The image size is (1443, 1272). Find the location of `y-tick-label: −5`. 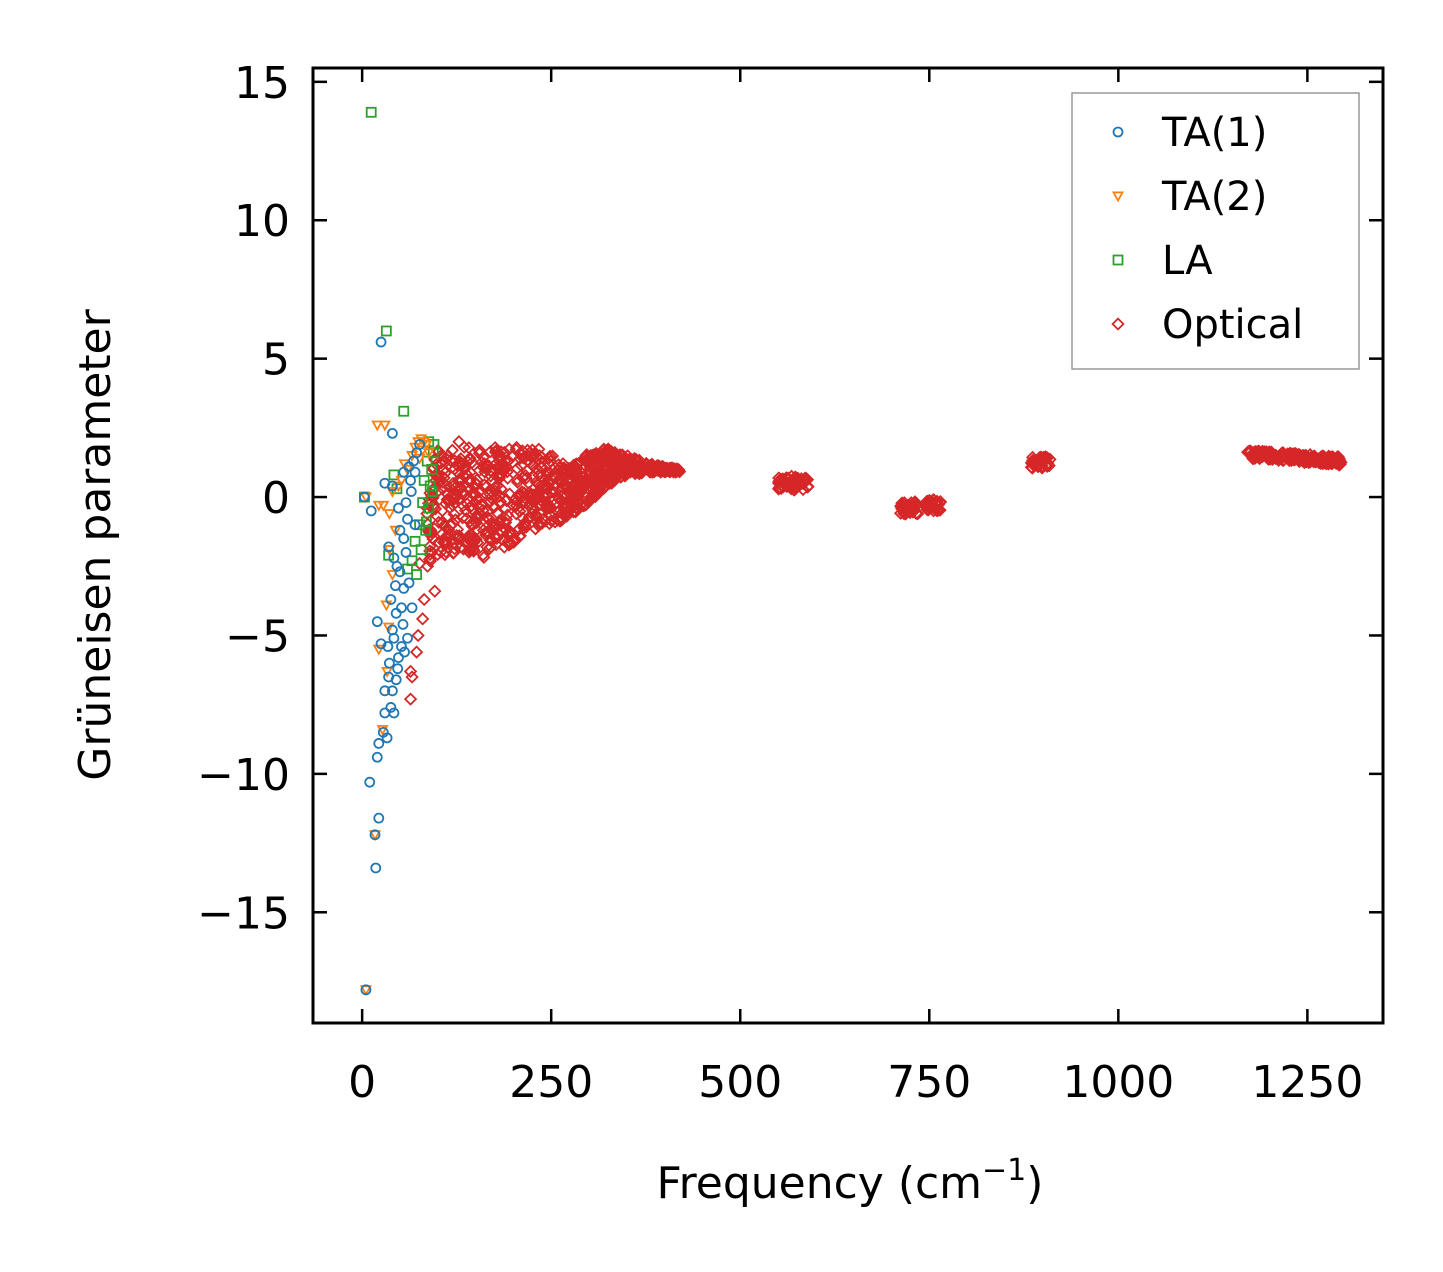

y-tick-label: −5 is located at coordinates (257, 636).